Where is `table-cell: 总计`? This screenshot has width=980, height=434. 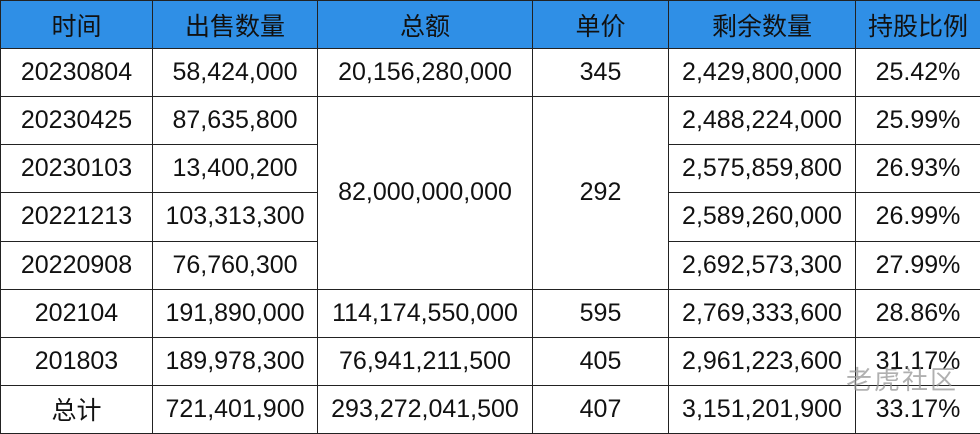
table-cell: 总计 is located at coordinates (76, 409).